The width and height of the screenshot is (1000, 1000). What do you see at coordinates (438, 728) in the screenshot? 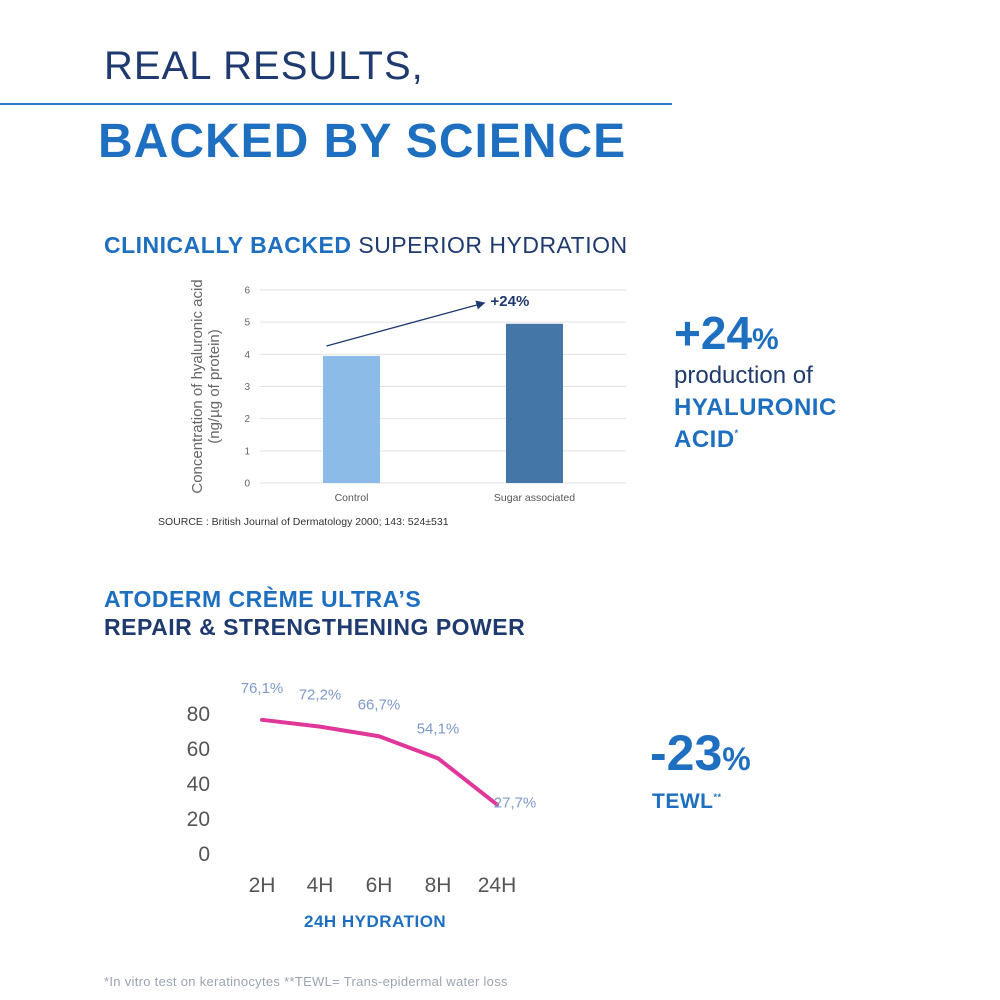
I see `chart2-data-label: 54,1%` at bounding box center [438, 728].